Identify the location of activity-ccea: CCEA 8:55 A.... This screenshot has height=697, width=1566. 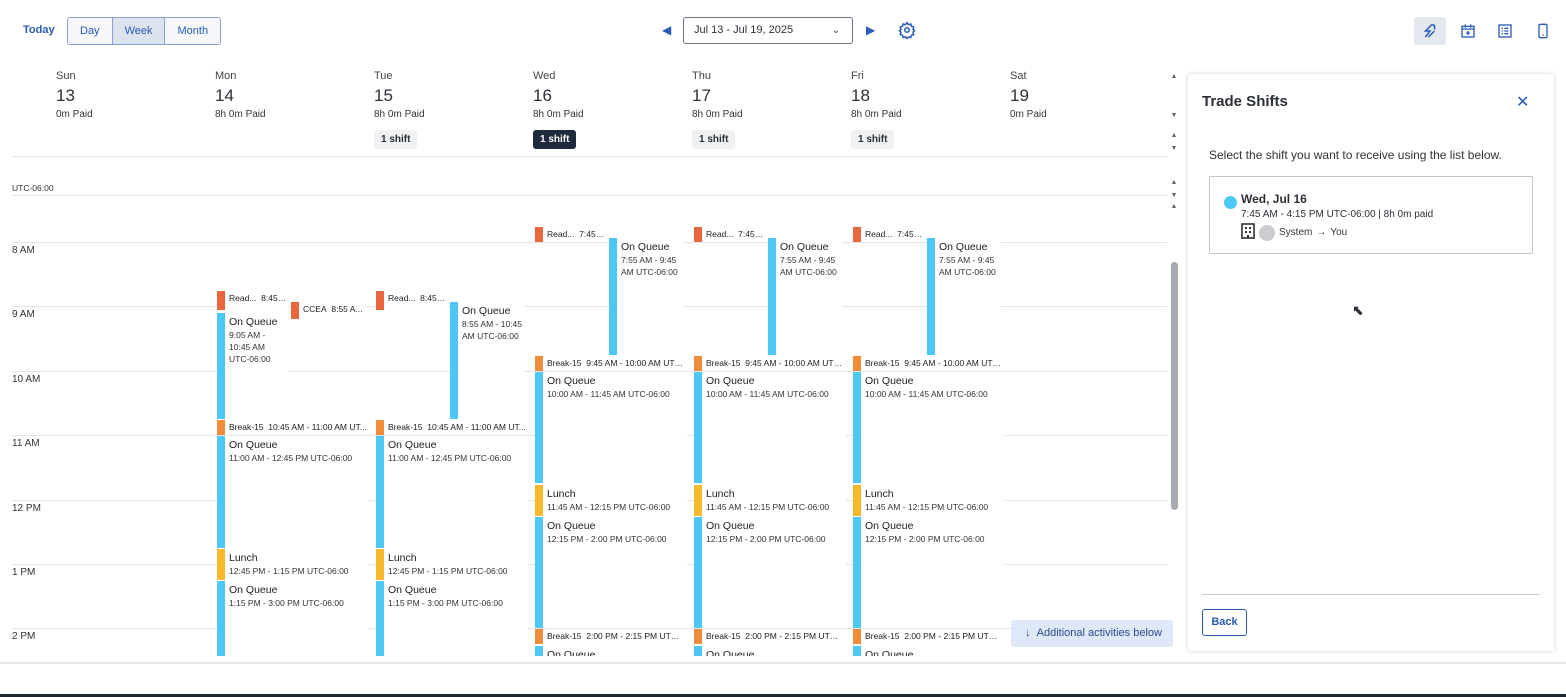
(328, 311).